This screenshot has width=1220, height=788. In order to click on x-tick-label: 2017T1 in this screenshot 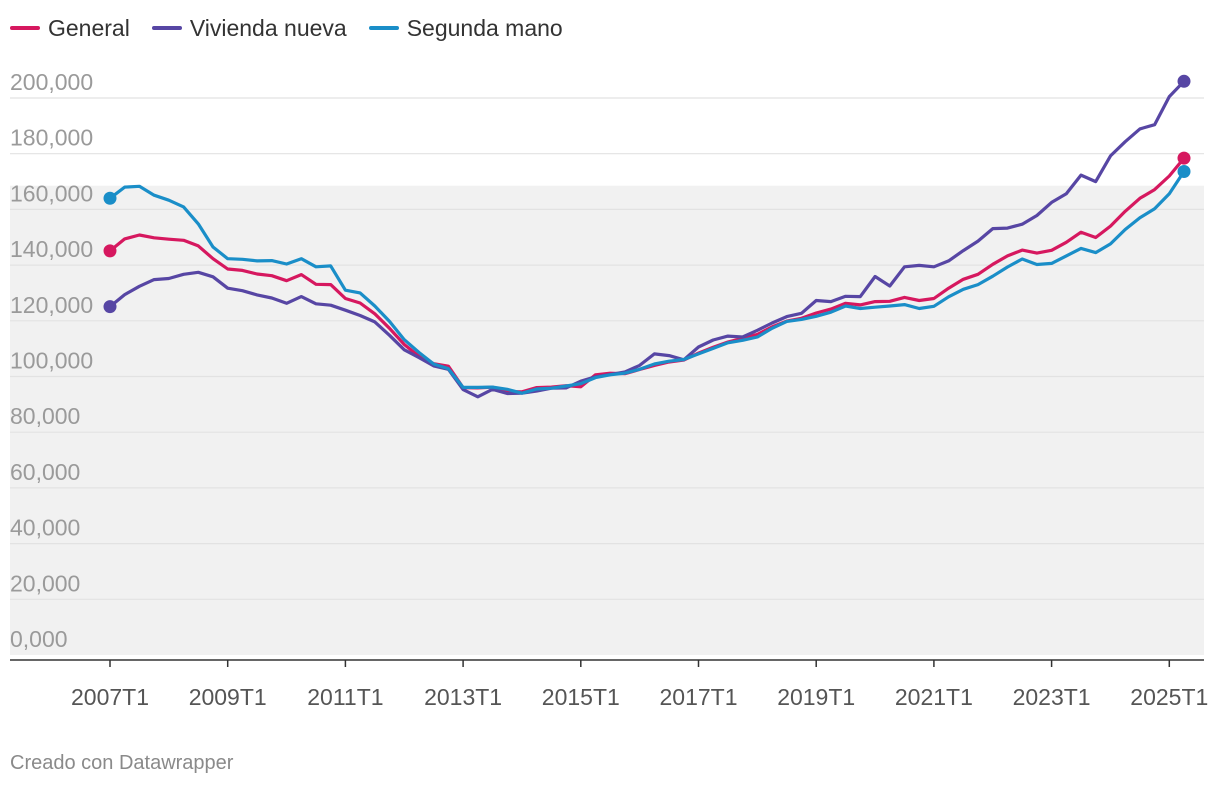, I will do `click(698, 697)`.